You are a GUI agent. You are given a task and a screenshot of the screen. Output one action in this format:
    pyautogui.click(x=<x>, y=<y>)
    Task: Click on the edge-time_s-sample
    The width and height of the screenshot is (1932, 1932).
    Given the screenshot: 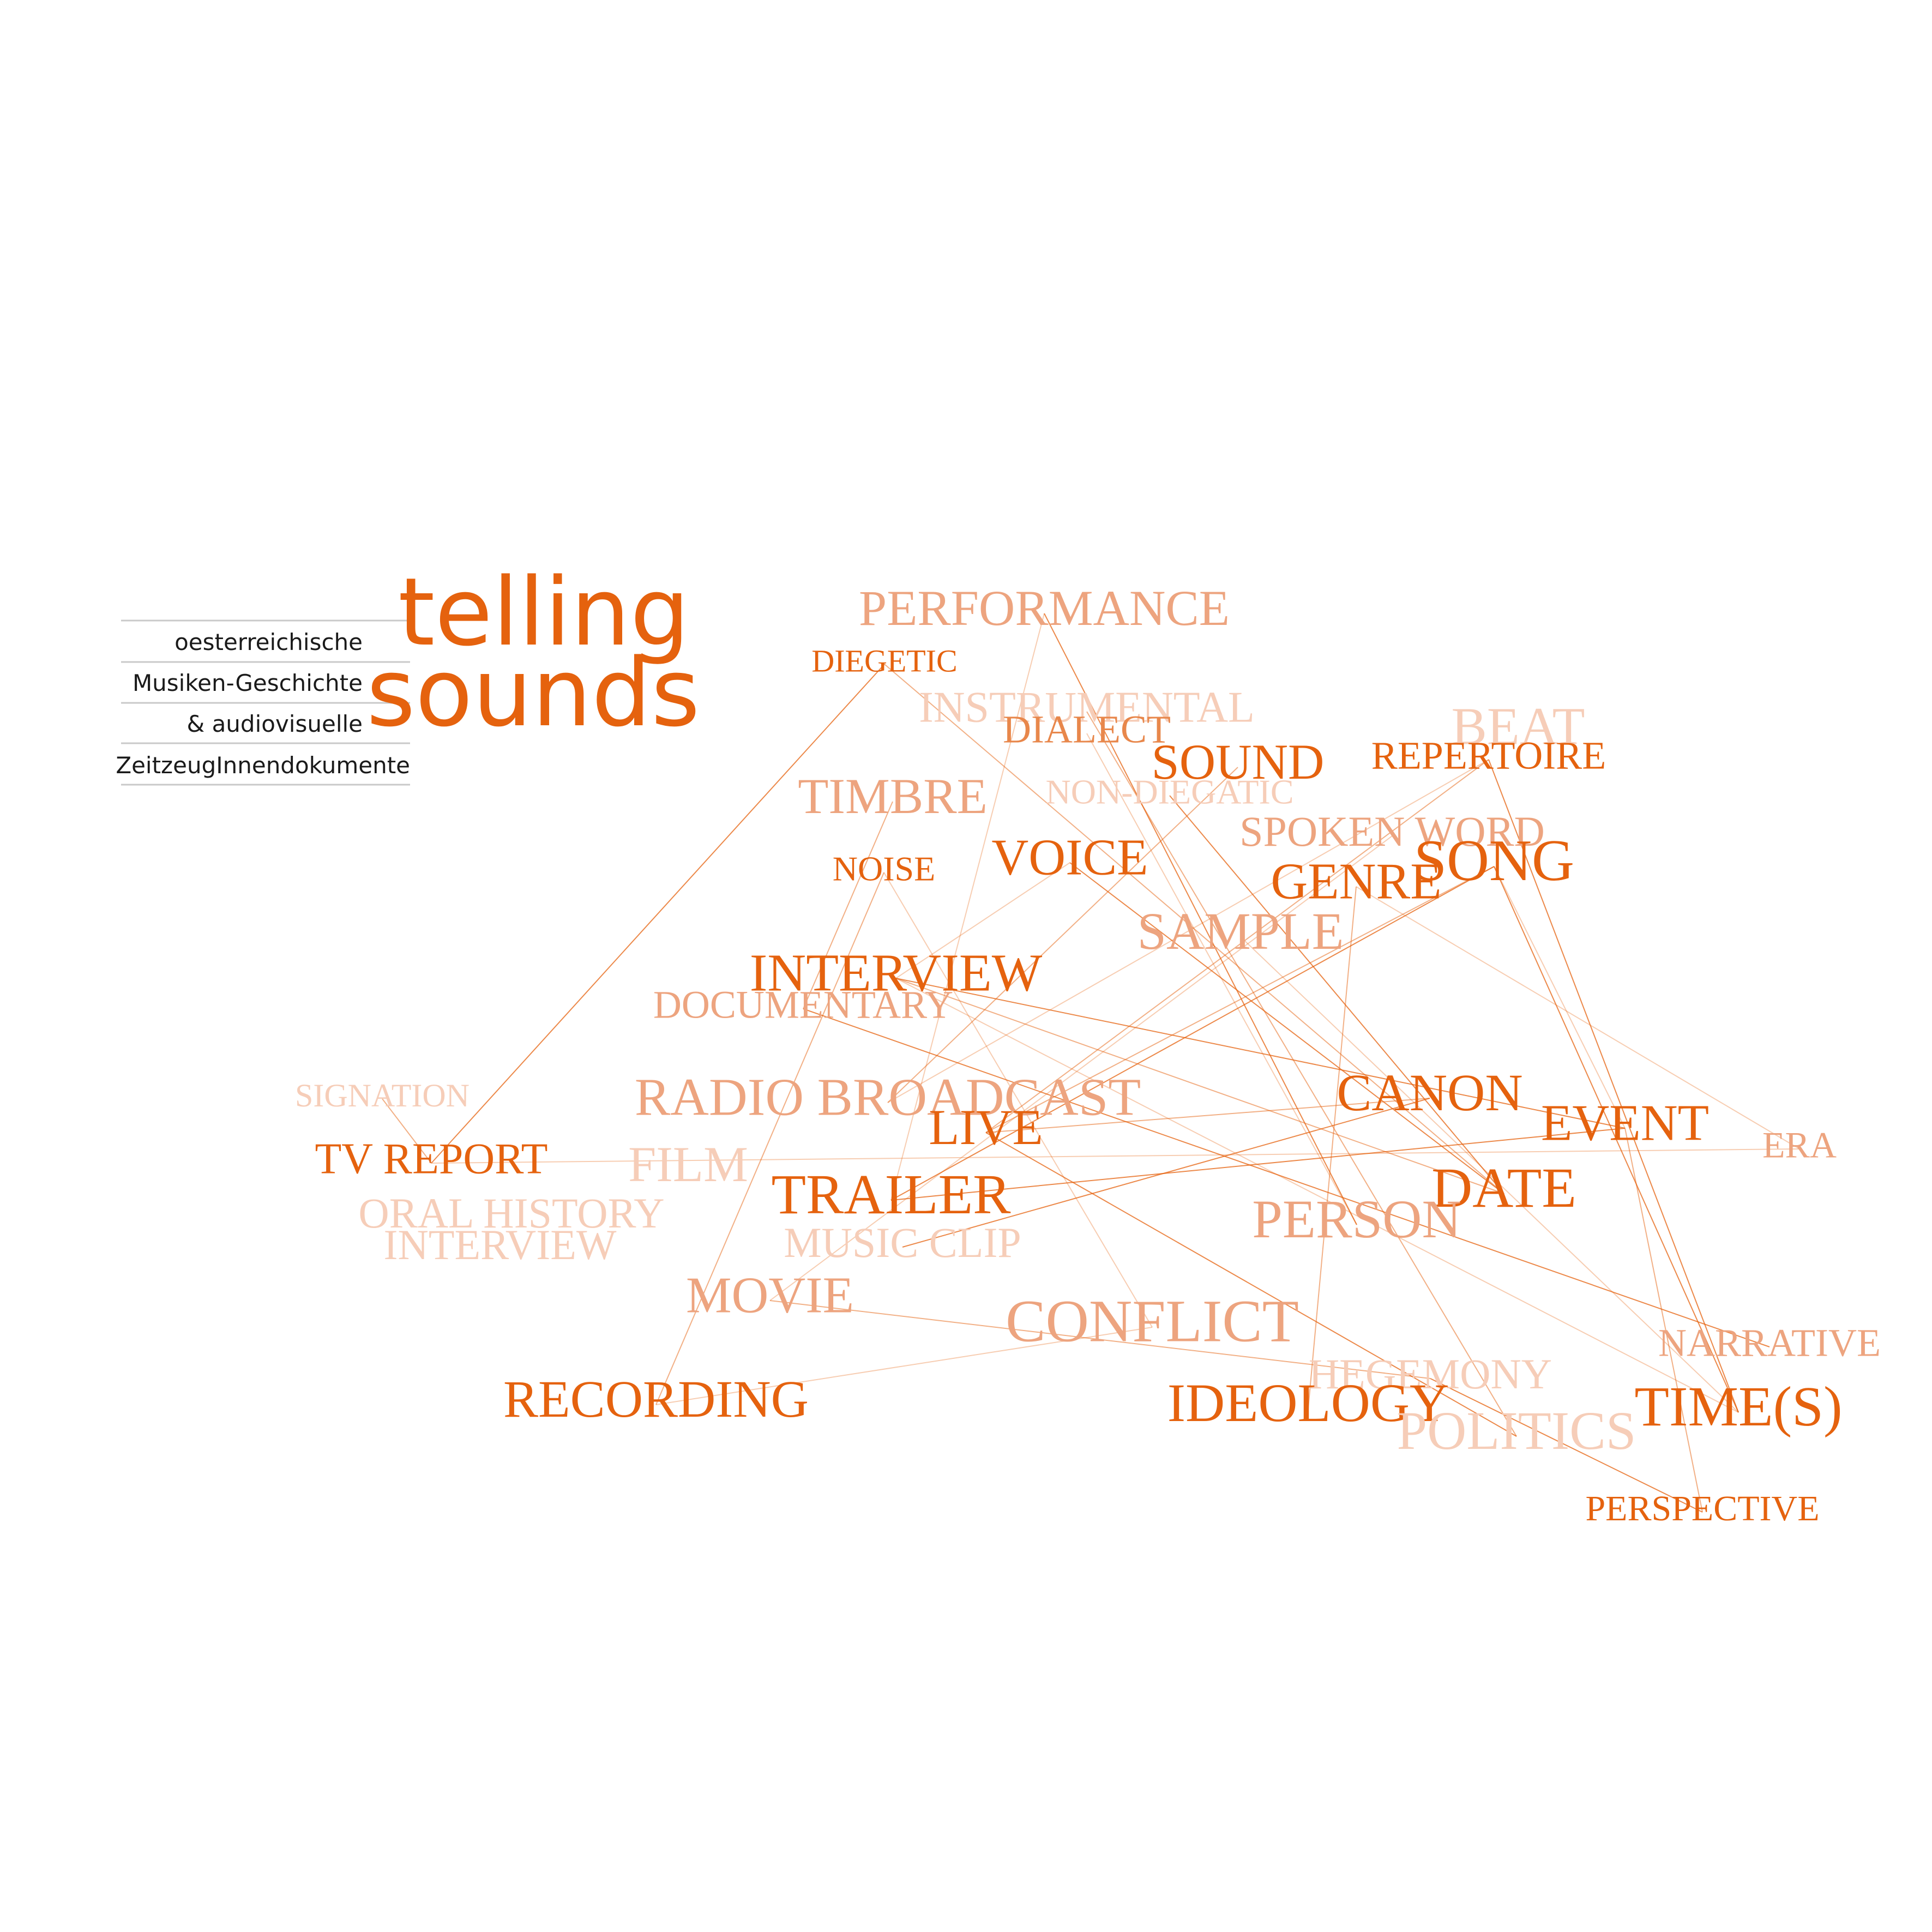 What is the action you would take?
    pyautogui.click(x=1489, y=1174)
    